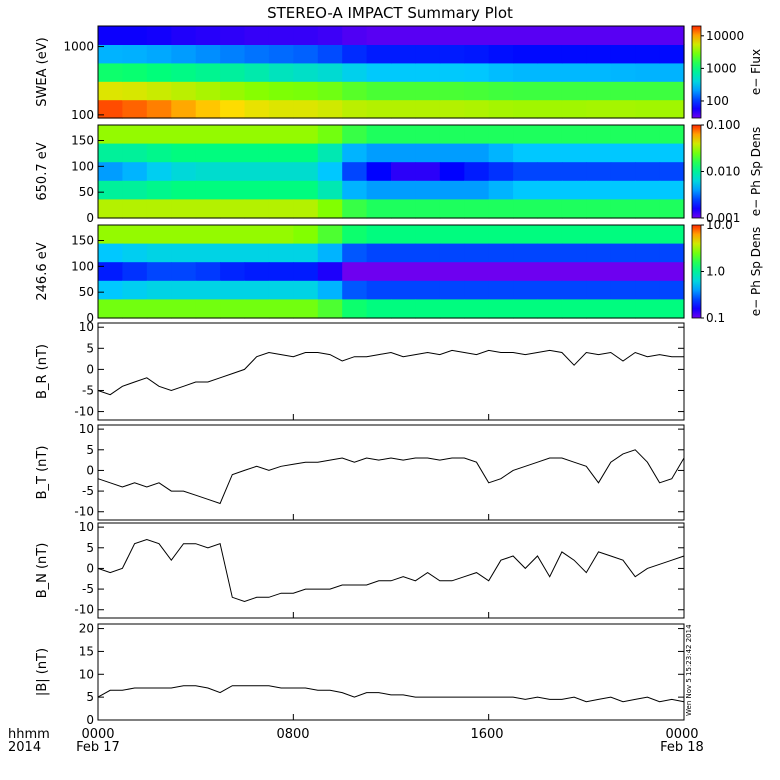 This screenshot has width=780, height=780. I want to click on colorbar-tick-label: 0.100, so click(723, 125).